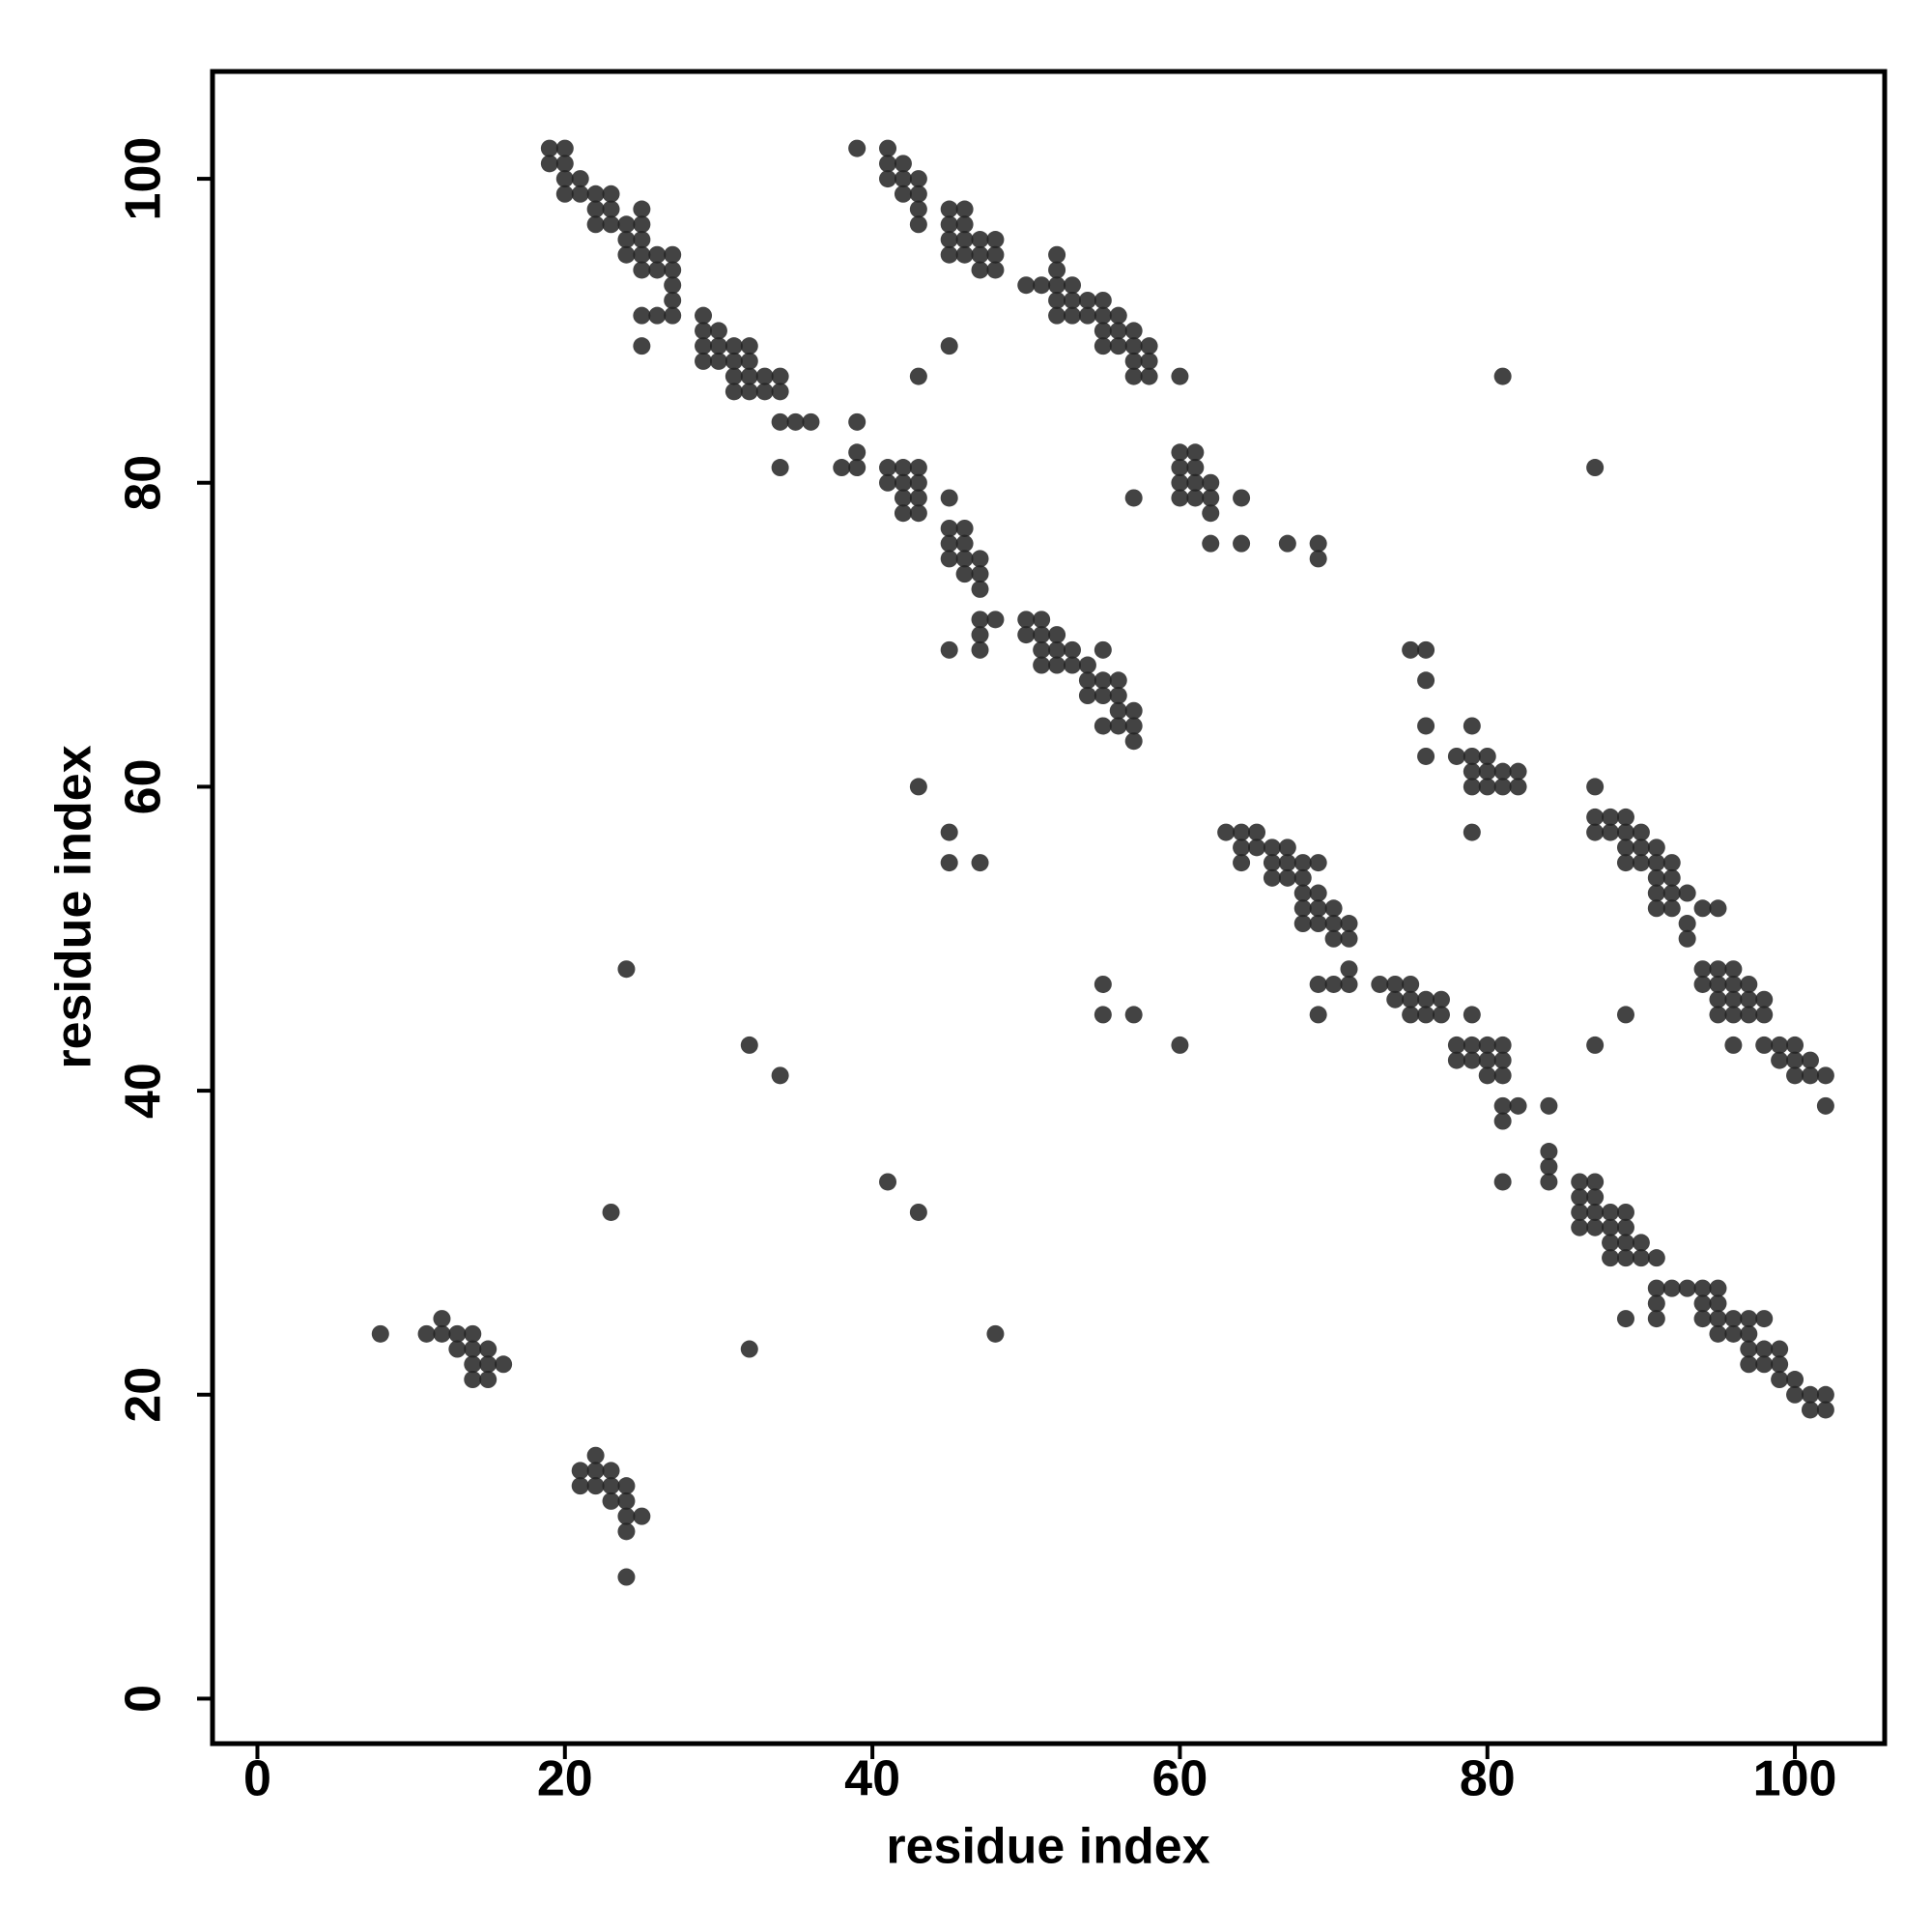 The width and height of the screenshot is (1932, 1932). What do you see at coordinates (1488, 1779) in the screenshot?
I see `x-tick-label: 80` at bounding box center [1488, 1779].